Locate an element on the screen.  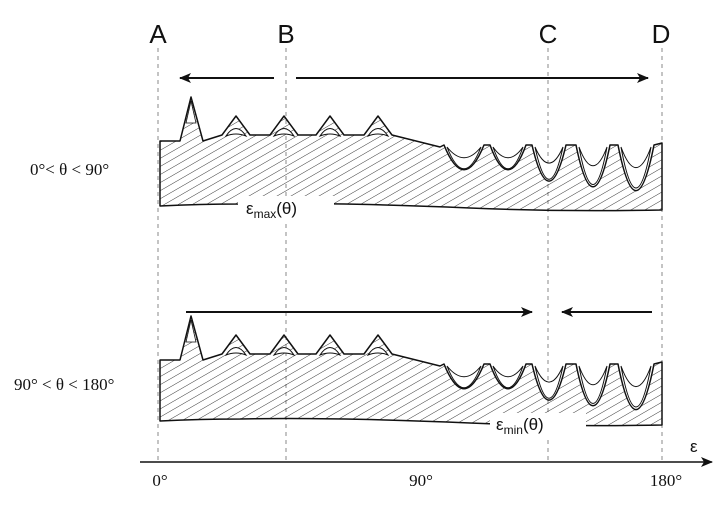
axis-tick-90: 90° is located at coordinates (421, 480).